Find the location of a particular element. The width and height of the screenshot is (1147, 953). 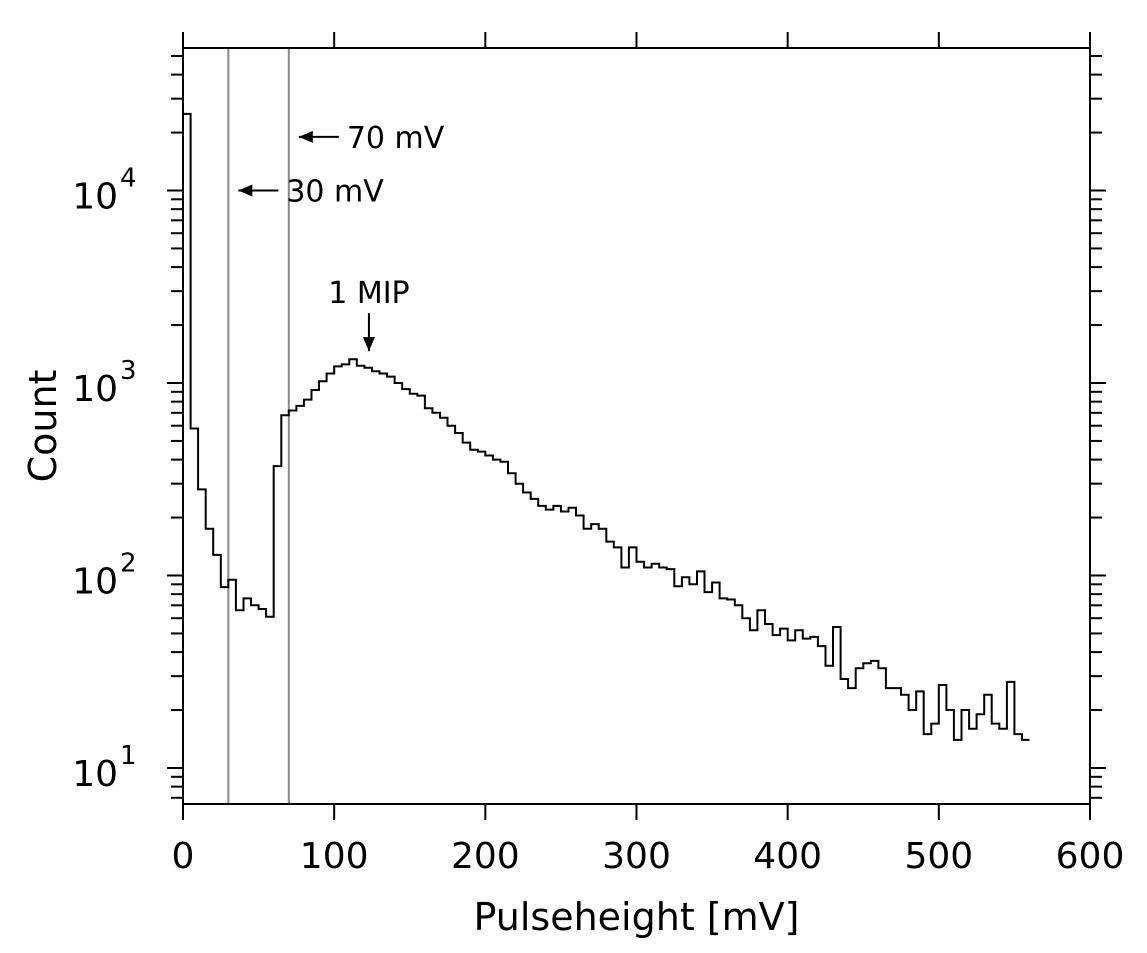

y-axis-title: Count is located at coordinates (43, 426).